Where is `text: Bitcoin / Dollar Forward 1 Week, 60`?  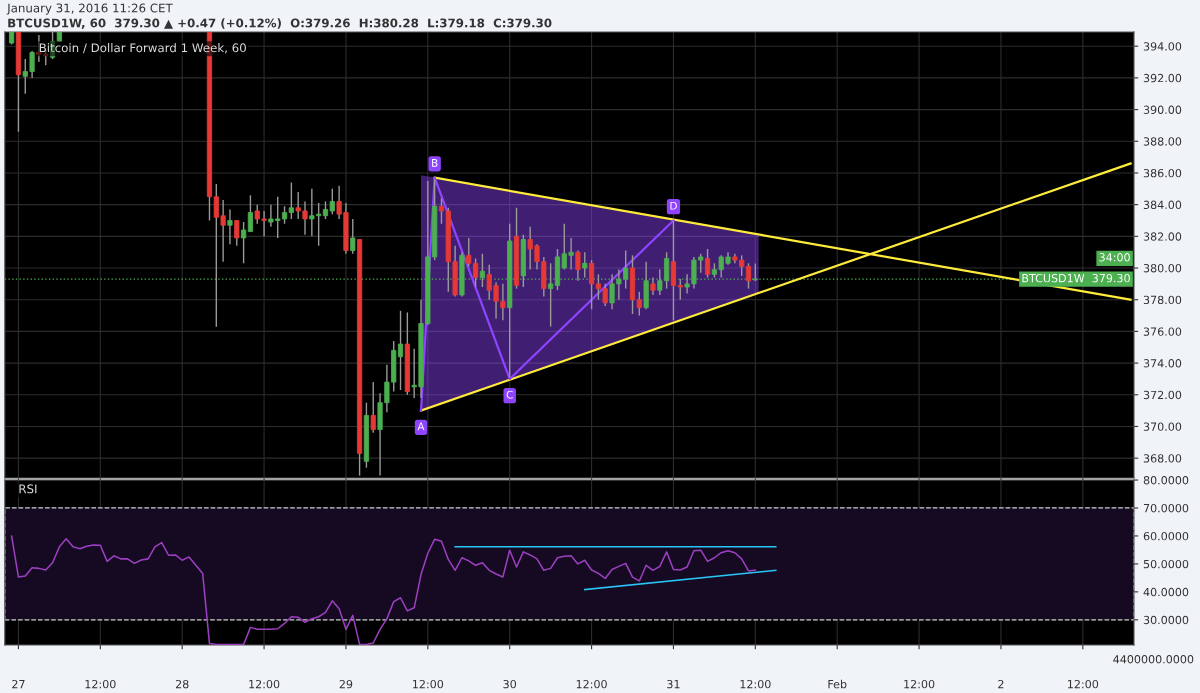 text: Bitcoin / Dollar Forward 1 Week, 60 is located at coordinates (142, 48).